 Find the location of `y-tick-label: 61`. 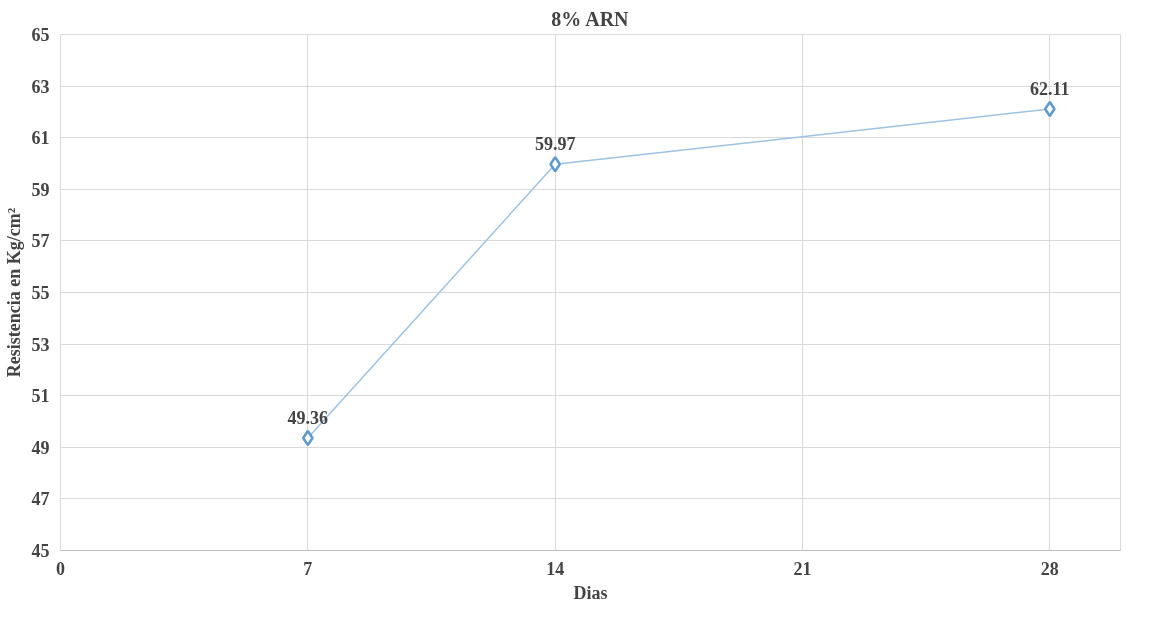

y-tick-label: 61 is located at coordinates (40, 138).